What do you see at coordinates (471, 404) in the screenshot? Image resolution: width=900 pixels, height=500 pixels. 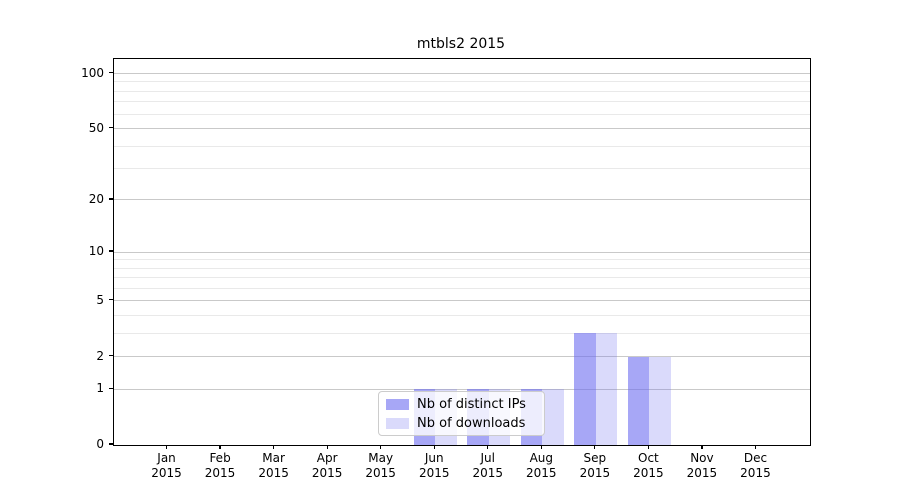 I see `legend-label-distinct-ips: Nb of distinct IPs` at bounding box center [471, 404].